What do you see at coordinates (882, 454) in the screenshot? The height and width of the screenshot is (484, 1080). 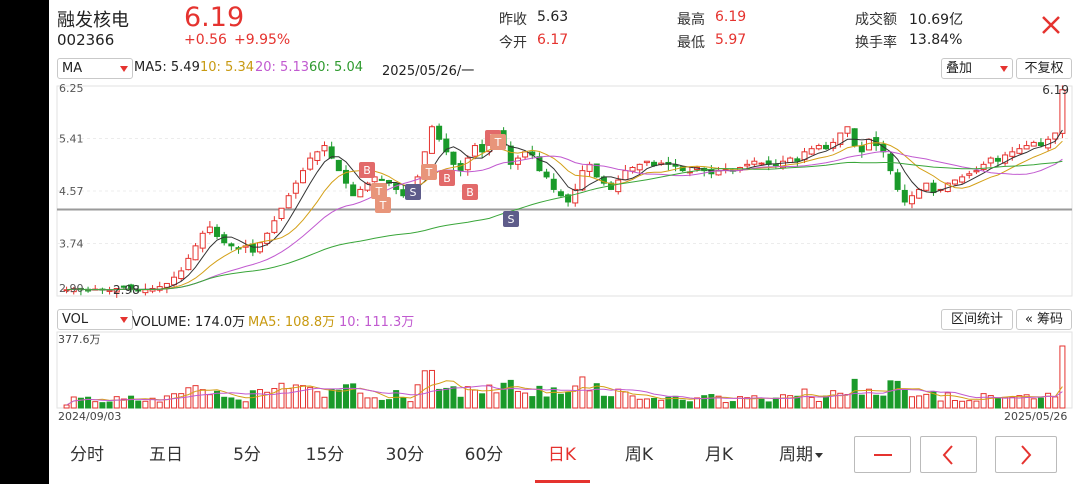 I see `zoom-out-button` at bounding box center [882, 454].